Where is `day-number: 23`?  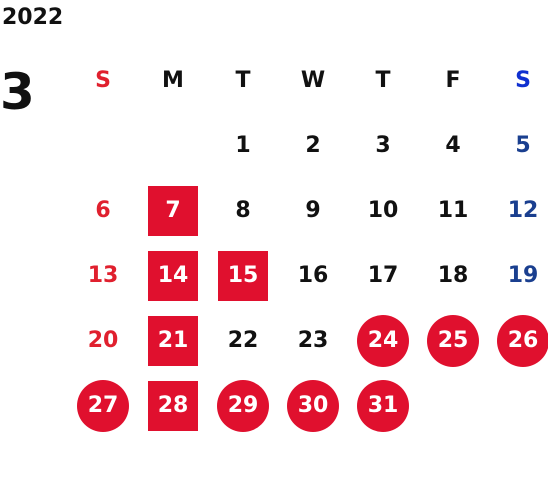 day-number: 23 is located at coordinates (313, 340).